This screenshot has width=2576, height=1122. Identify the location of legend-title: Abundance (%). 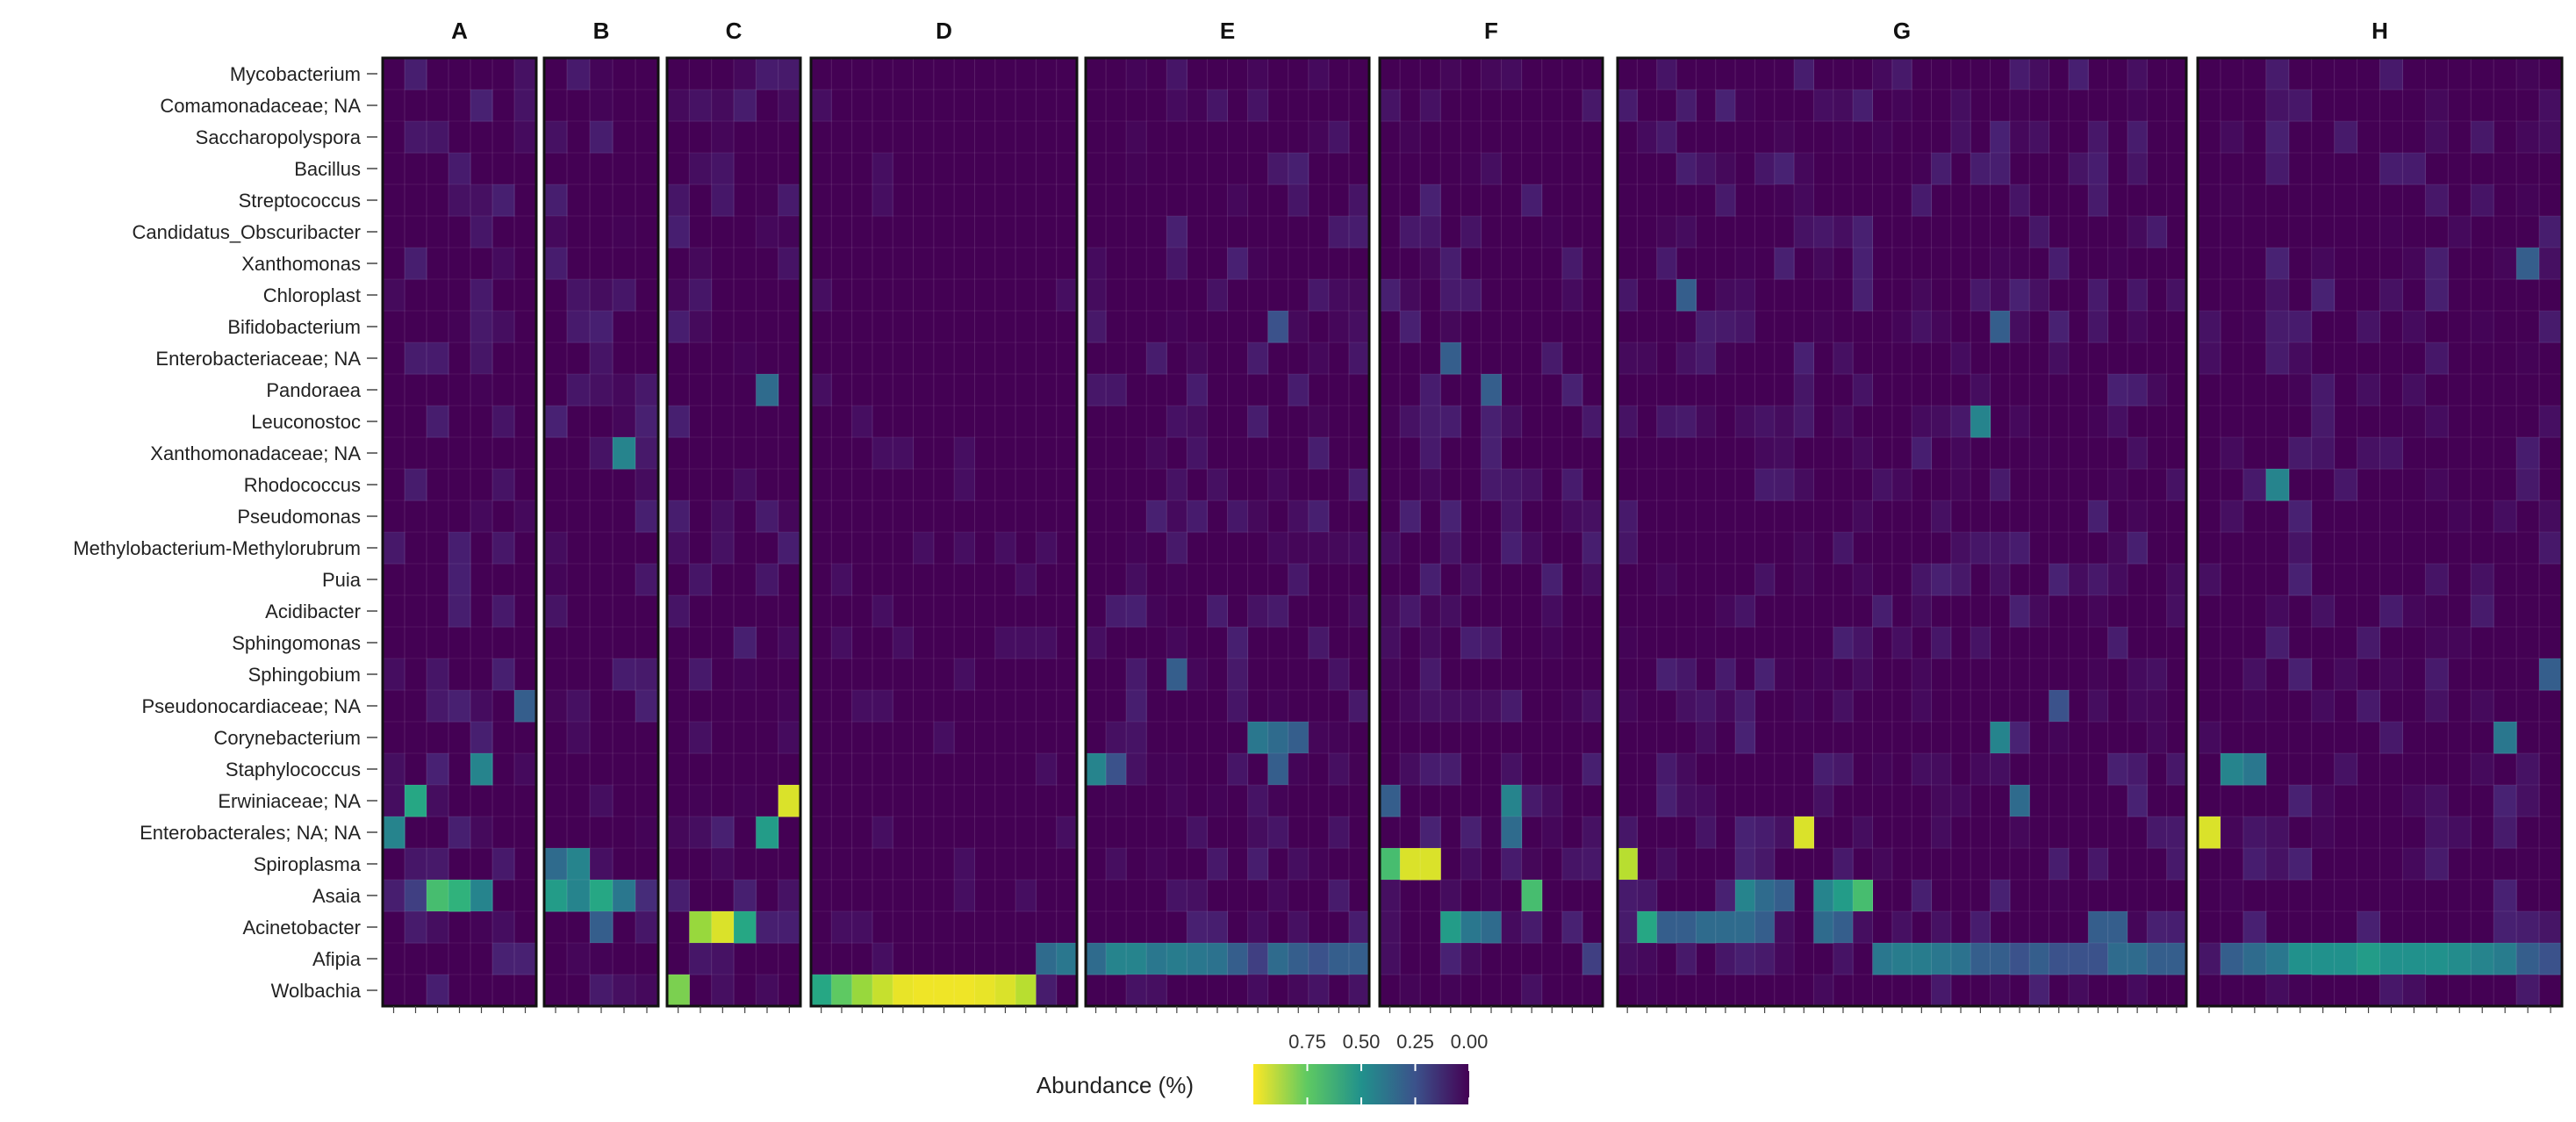
(1115, 1085).